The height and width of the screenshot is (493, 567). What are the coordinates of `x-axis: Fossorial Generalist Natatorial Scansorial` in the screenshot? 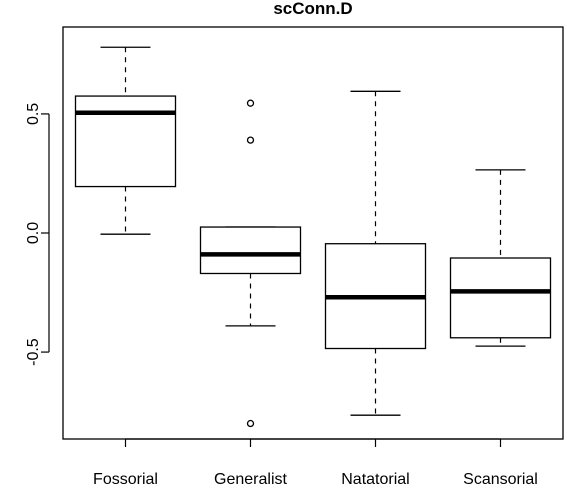 It's located at (315, 463).